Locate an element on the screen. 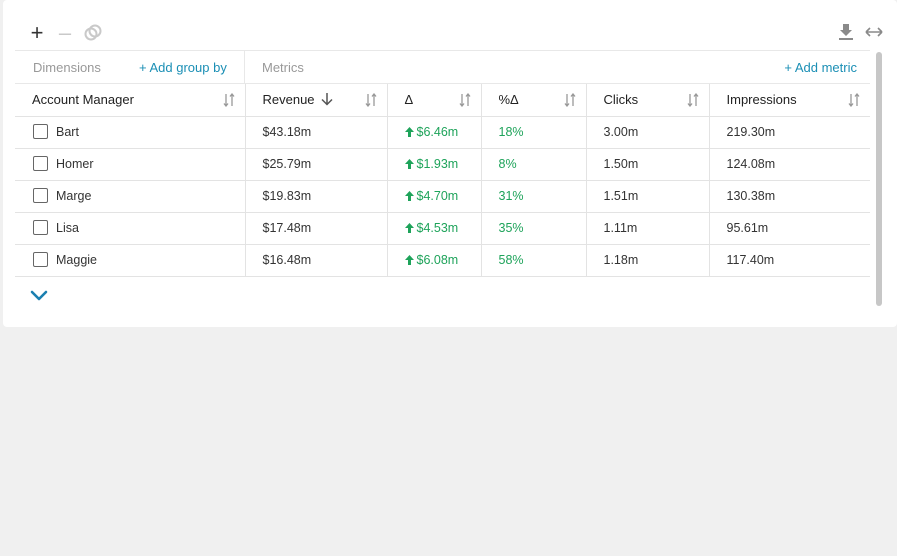 This screenshot has width=897, height=556. clicks-cell: 1.11m is located at coordinates (620, 228).